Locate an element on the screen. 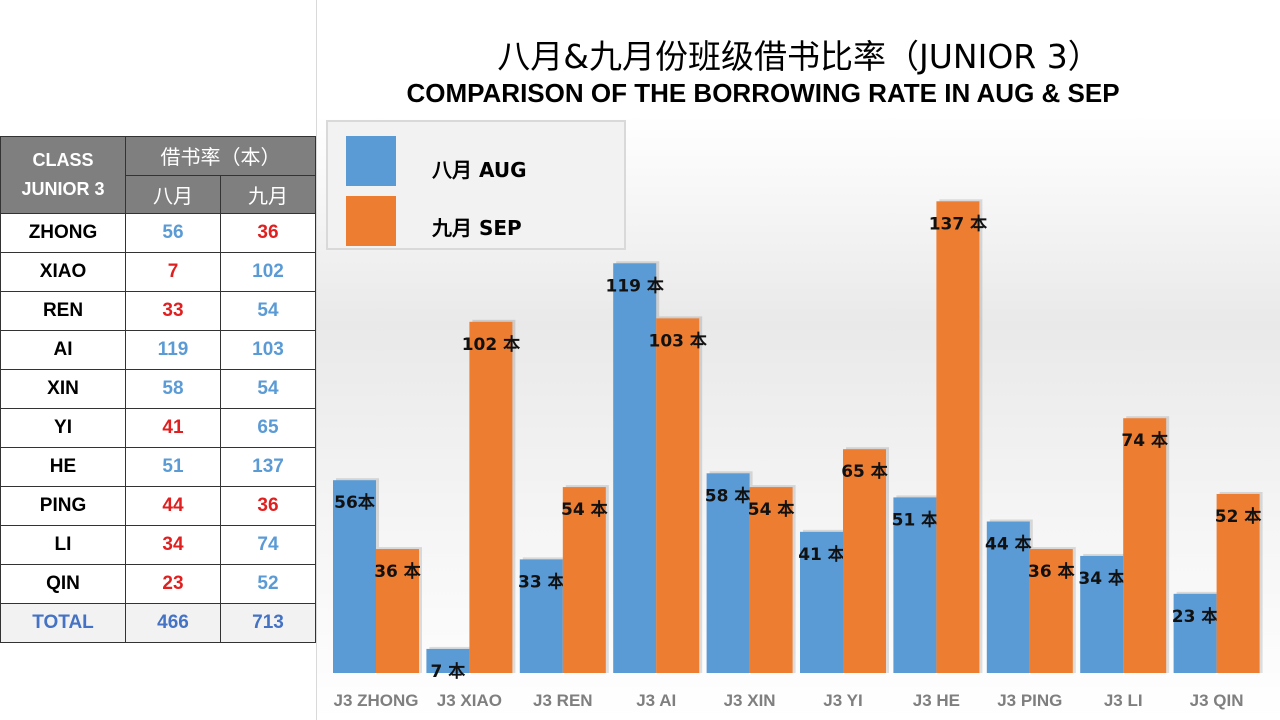 Image resolution: width=1280 pixels, height=720 pixels. class-name-cell: ZHONG is located at coordinates (63, 233).